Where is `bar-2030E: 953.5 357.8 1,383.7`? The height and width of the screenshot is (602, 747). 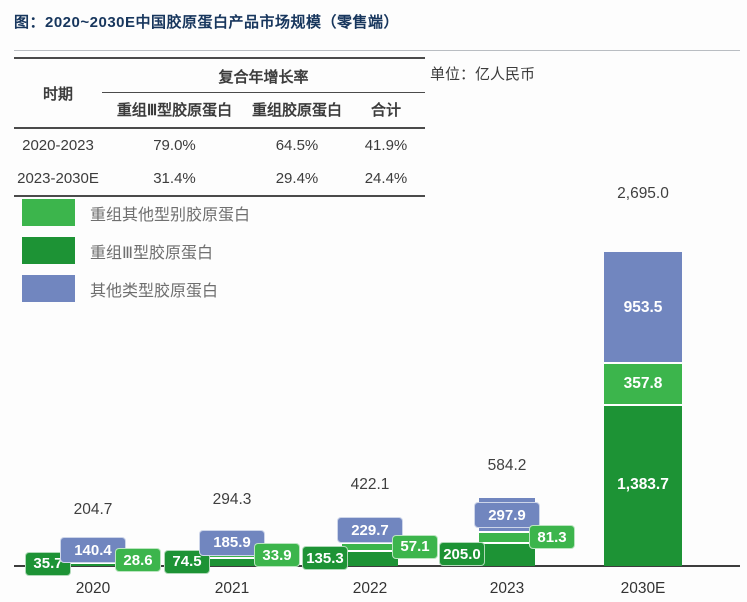 bar-2030E: 953.5 357.8 1,383.7 is located at coordinates (643, 409).